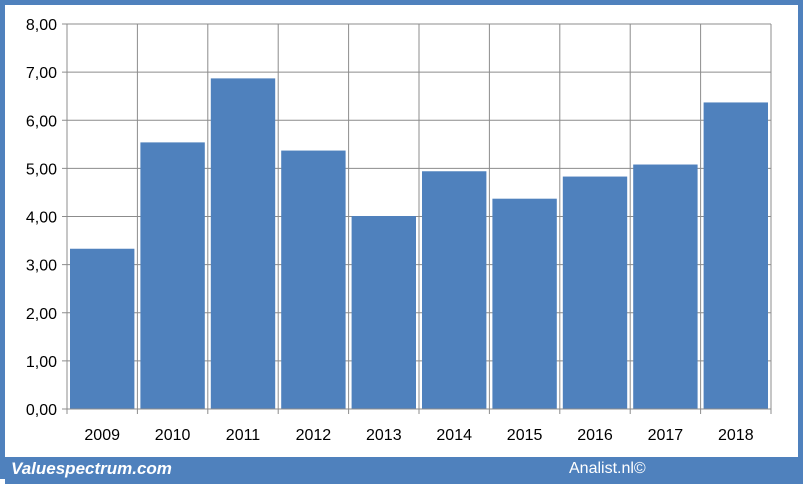  Describe the element at coordinates (102, 328) in the screenshot. I see `bar-2009` at that location.